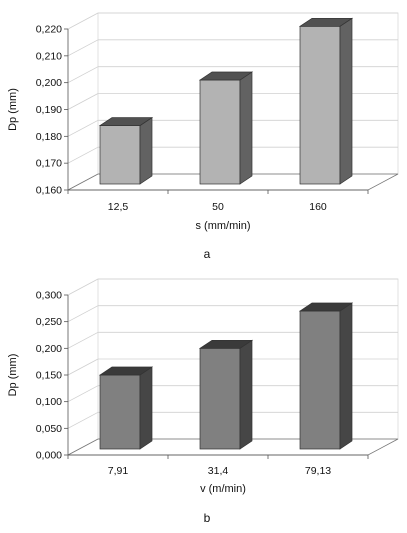 Image resolution: width=407 pixels, height=533 pixels. Describe the element at coordinates (49, 137) in the screenshot. I see `y-tick-label: 0,180` at that location.